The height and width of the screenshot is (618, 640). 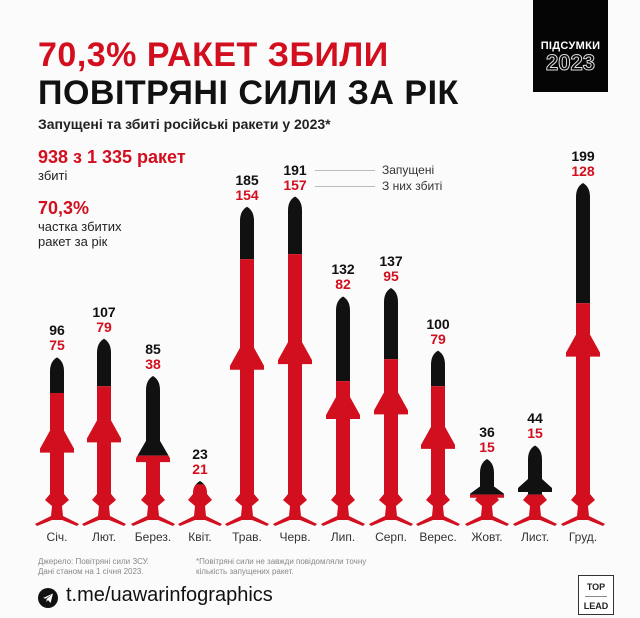 I want to click on month-label: Квіт., so click(x=200, y=537).